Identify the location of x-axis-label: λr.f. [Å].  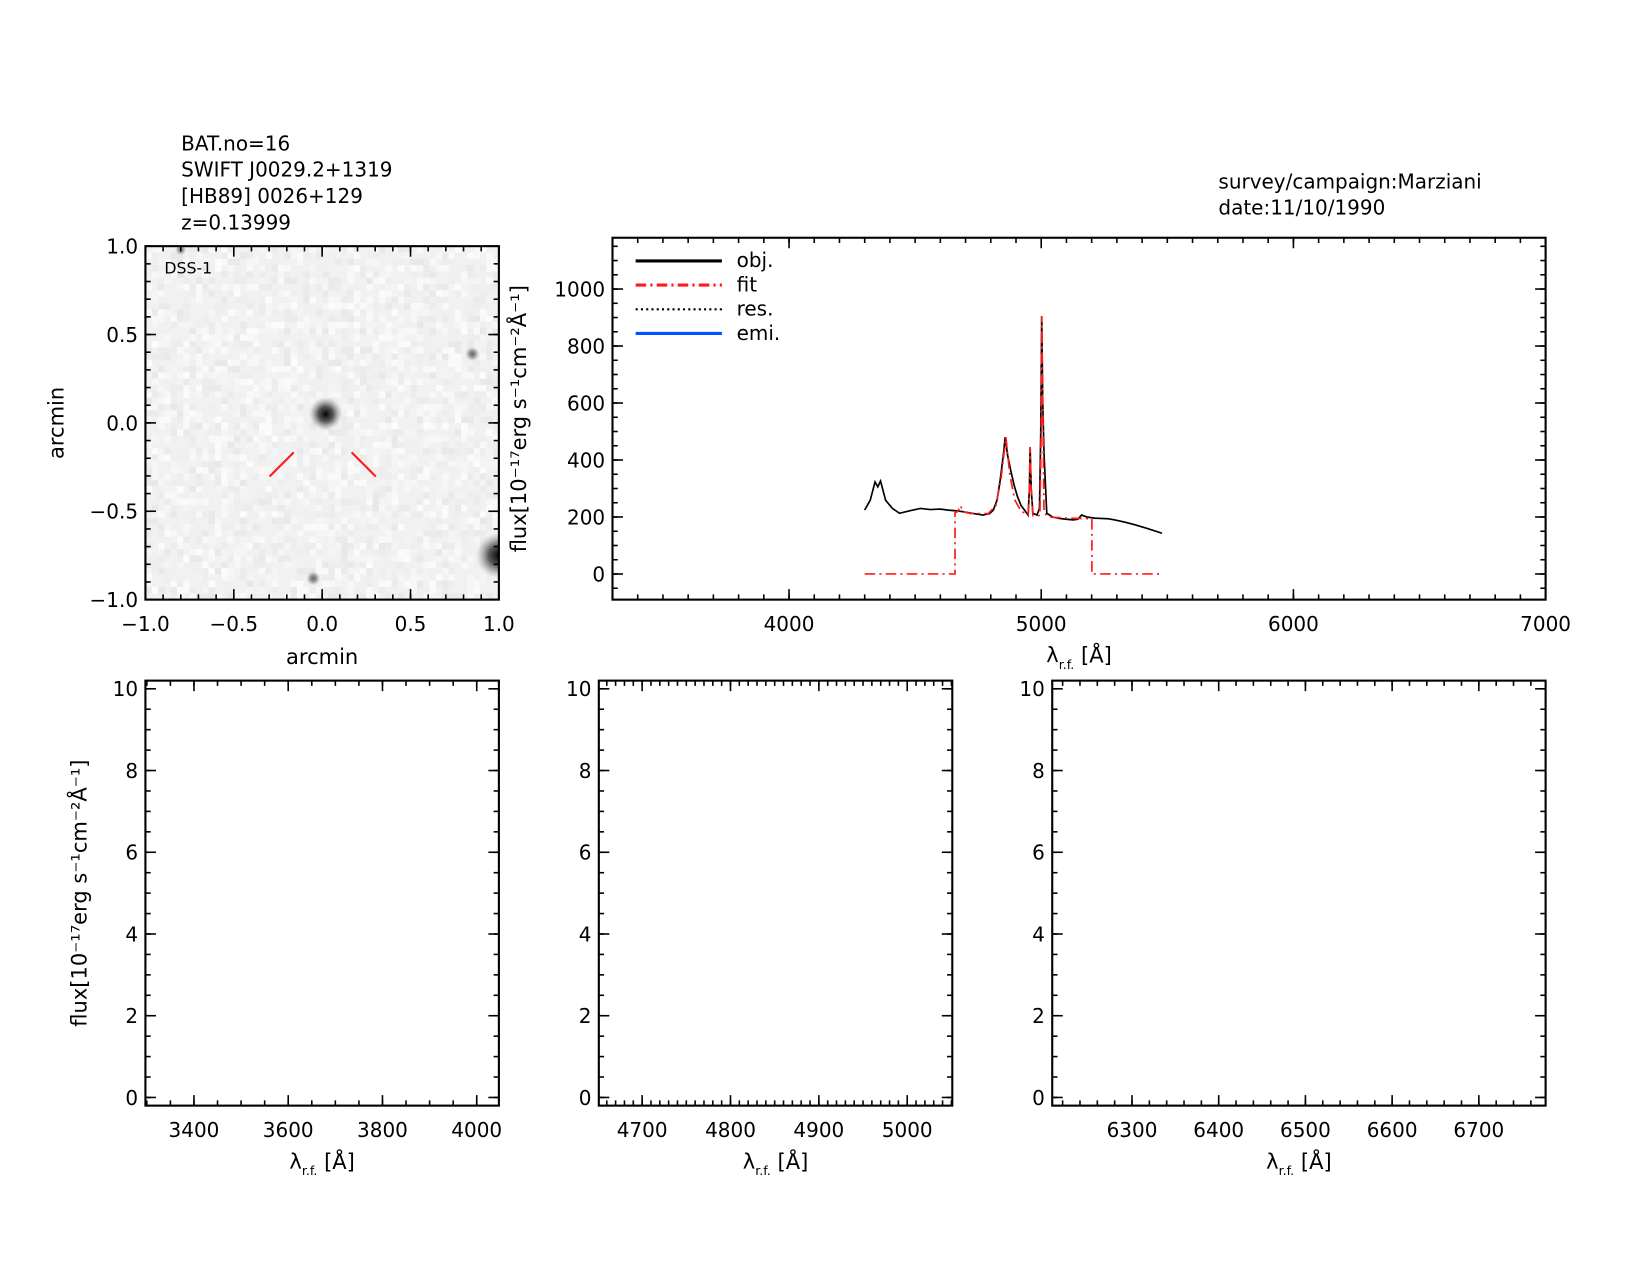
(321, 1163).